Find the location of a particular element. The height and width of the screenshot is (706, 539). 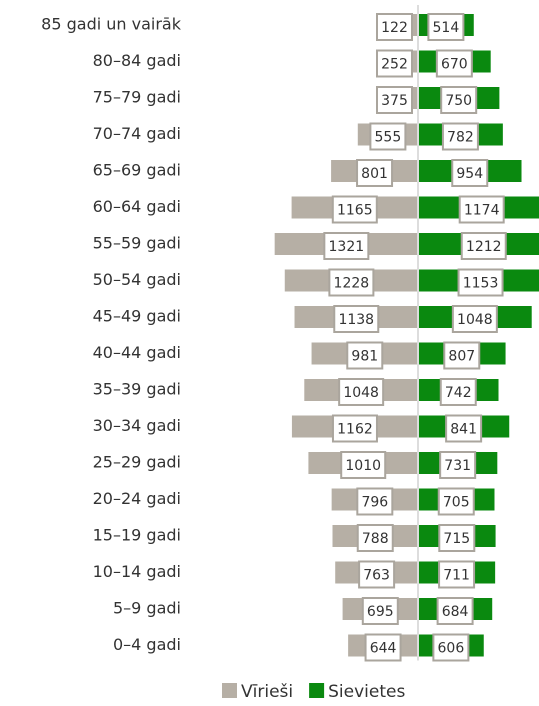

category-label: 85 gadi un vairāk is located at coordinates (111, 24).